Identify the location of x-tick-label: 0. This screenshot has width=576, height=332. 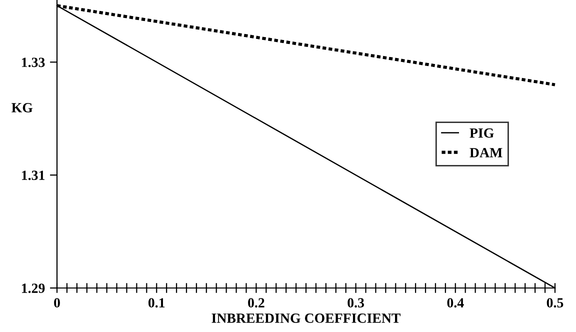
(57, 303).